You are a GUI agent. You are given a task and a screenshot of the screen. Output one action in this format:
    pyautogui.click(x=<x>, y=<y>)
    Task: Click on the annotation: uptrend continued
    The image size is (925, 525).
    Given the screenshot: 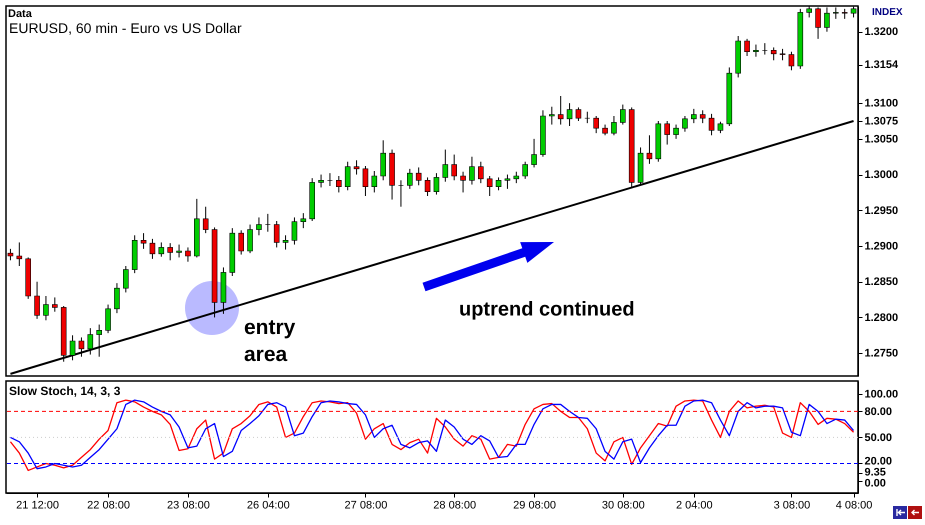 What is the action you would take?
    pyautogui.click(x=547, y=309)
    